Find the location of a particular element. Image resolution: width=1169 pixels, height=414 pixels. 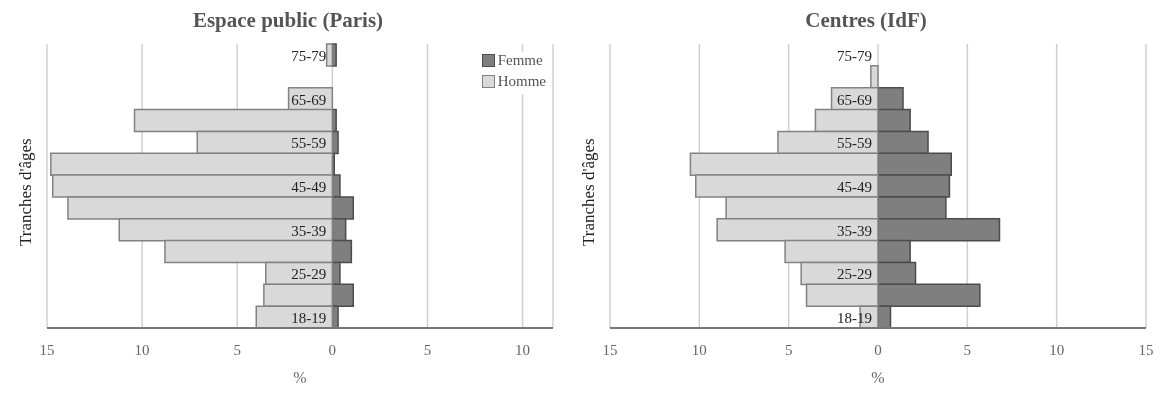

chart-title: Espace public (Paris) is located at coordinates (288, 21).